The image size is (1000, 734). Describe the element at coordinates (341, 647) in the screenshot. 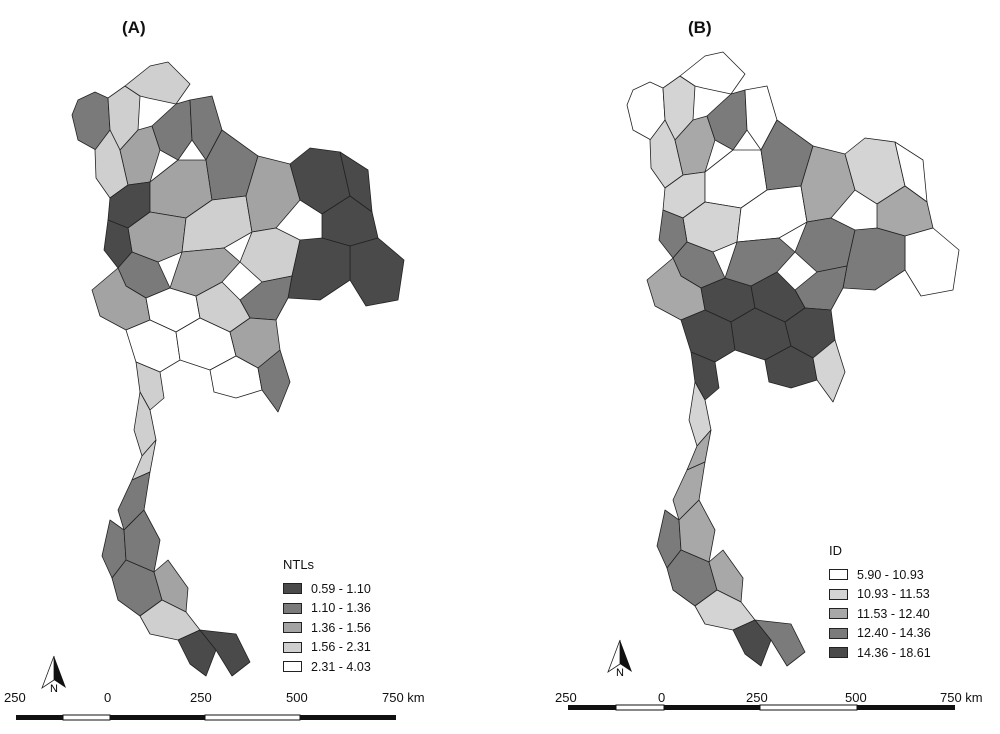

I see `legend-label: 1.56 - 2.31` at that location.